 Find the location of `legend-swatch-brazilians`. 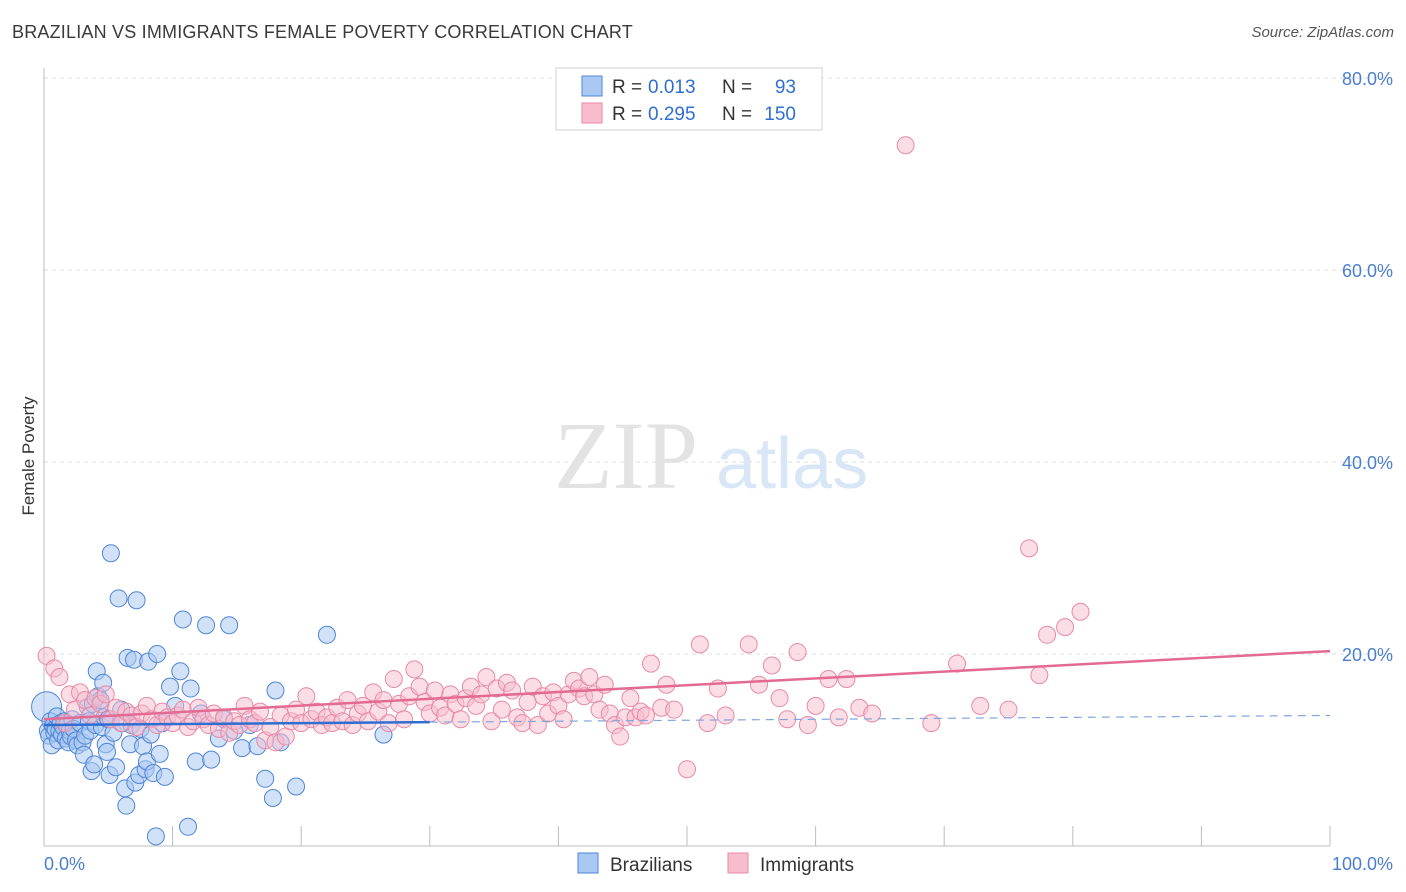

legend-swatch-brazilians is located at coordinates (592, 86).